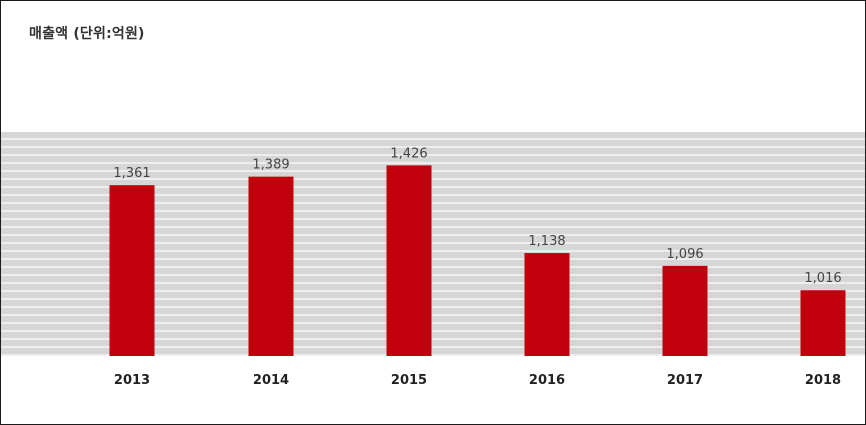  I want to click on x-tick-label-2016: 2016, so click(547, 380).